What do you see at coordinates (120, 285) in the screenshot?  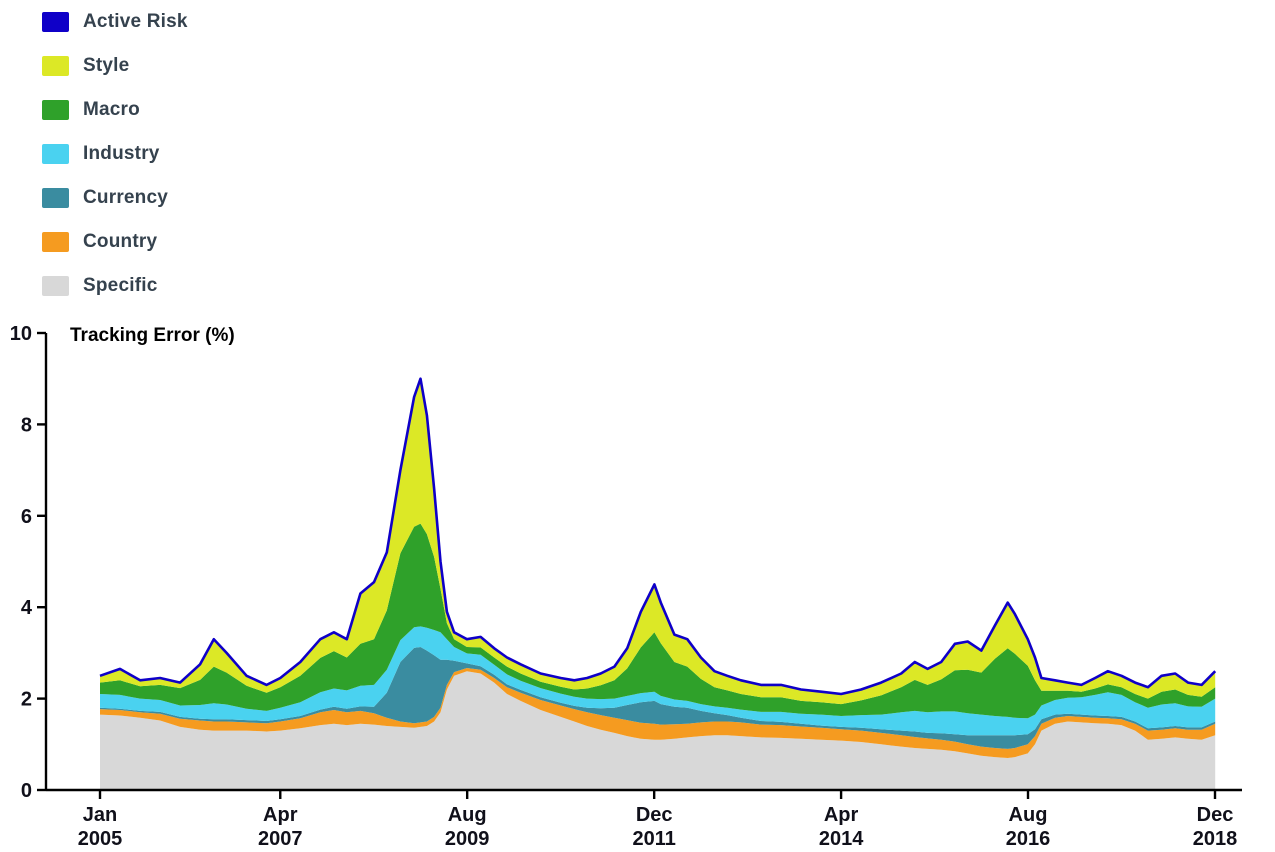 I see `legend-label: Specific` at bounding box center [120, 285].